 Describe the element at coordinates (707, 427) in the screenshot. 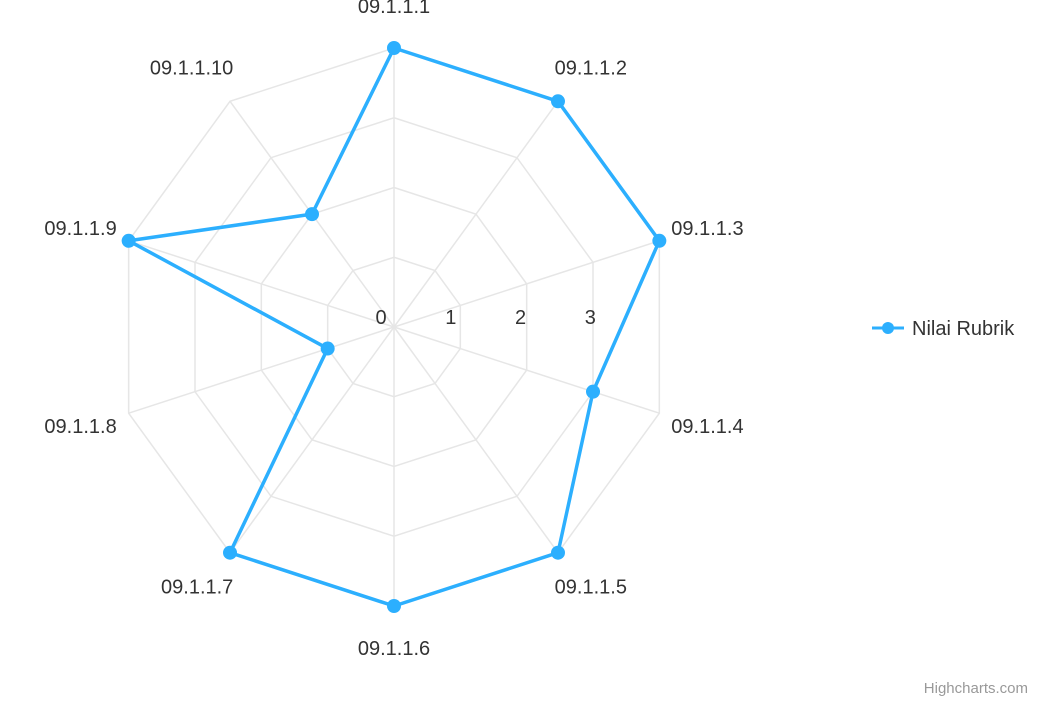

I see `category-label: 09.1.1.4` at that location.